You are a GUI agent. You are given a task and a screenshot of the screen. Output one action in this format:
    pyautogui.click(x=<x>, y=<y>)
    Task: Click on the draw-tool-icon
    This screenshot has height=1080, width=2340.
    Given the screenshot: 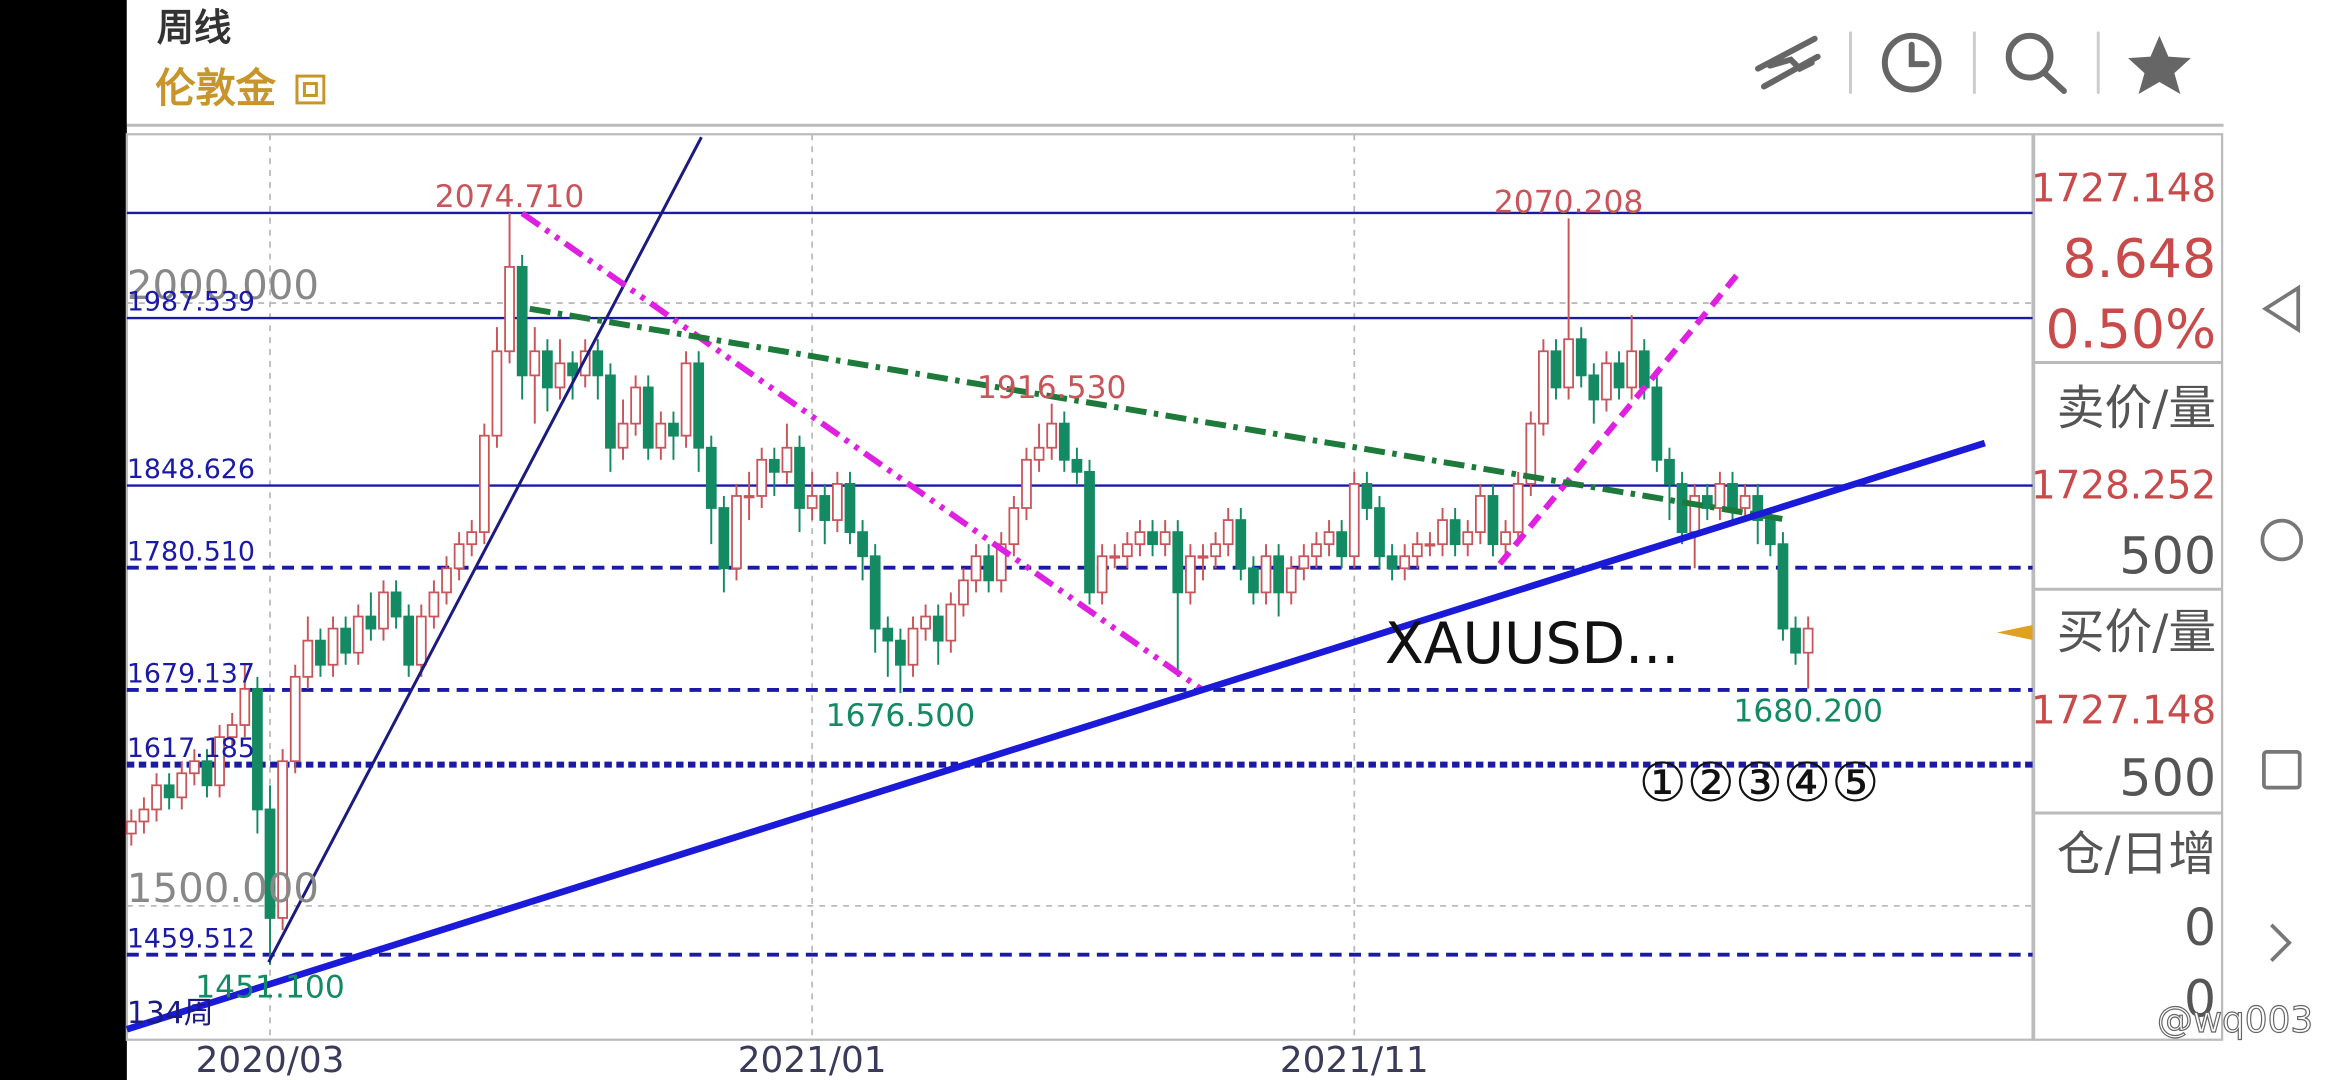 What is the action you would take?
    pyautogui.click(x=1788, y=62)
    